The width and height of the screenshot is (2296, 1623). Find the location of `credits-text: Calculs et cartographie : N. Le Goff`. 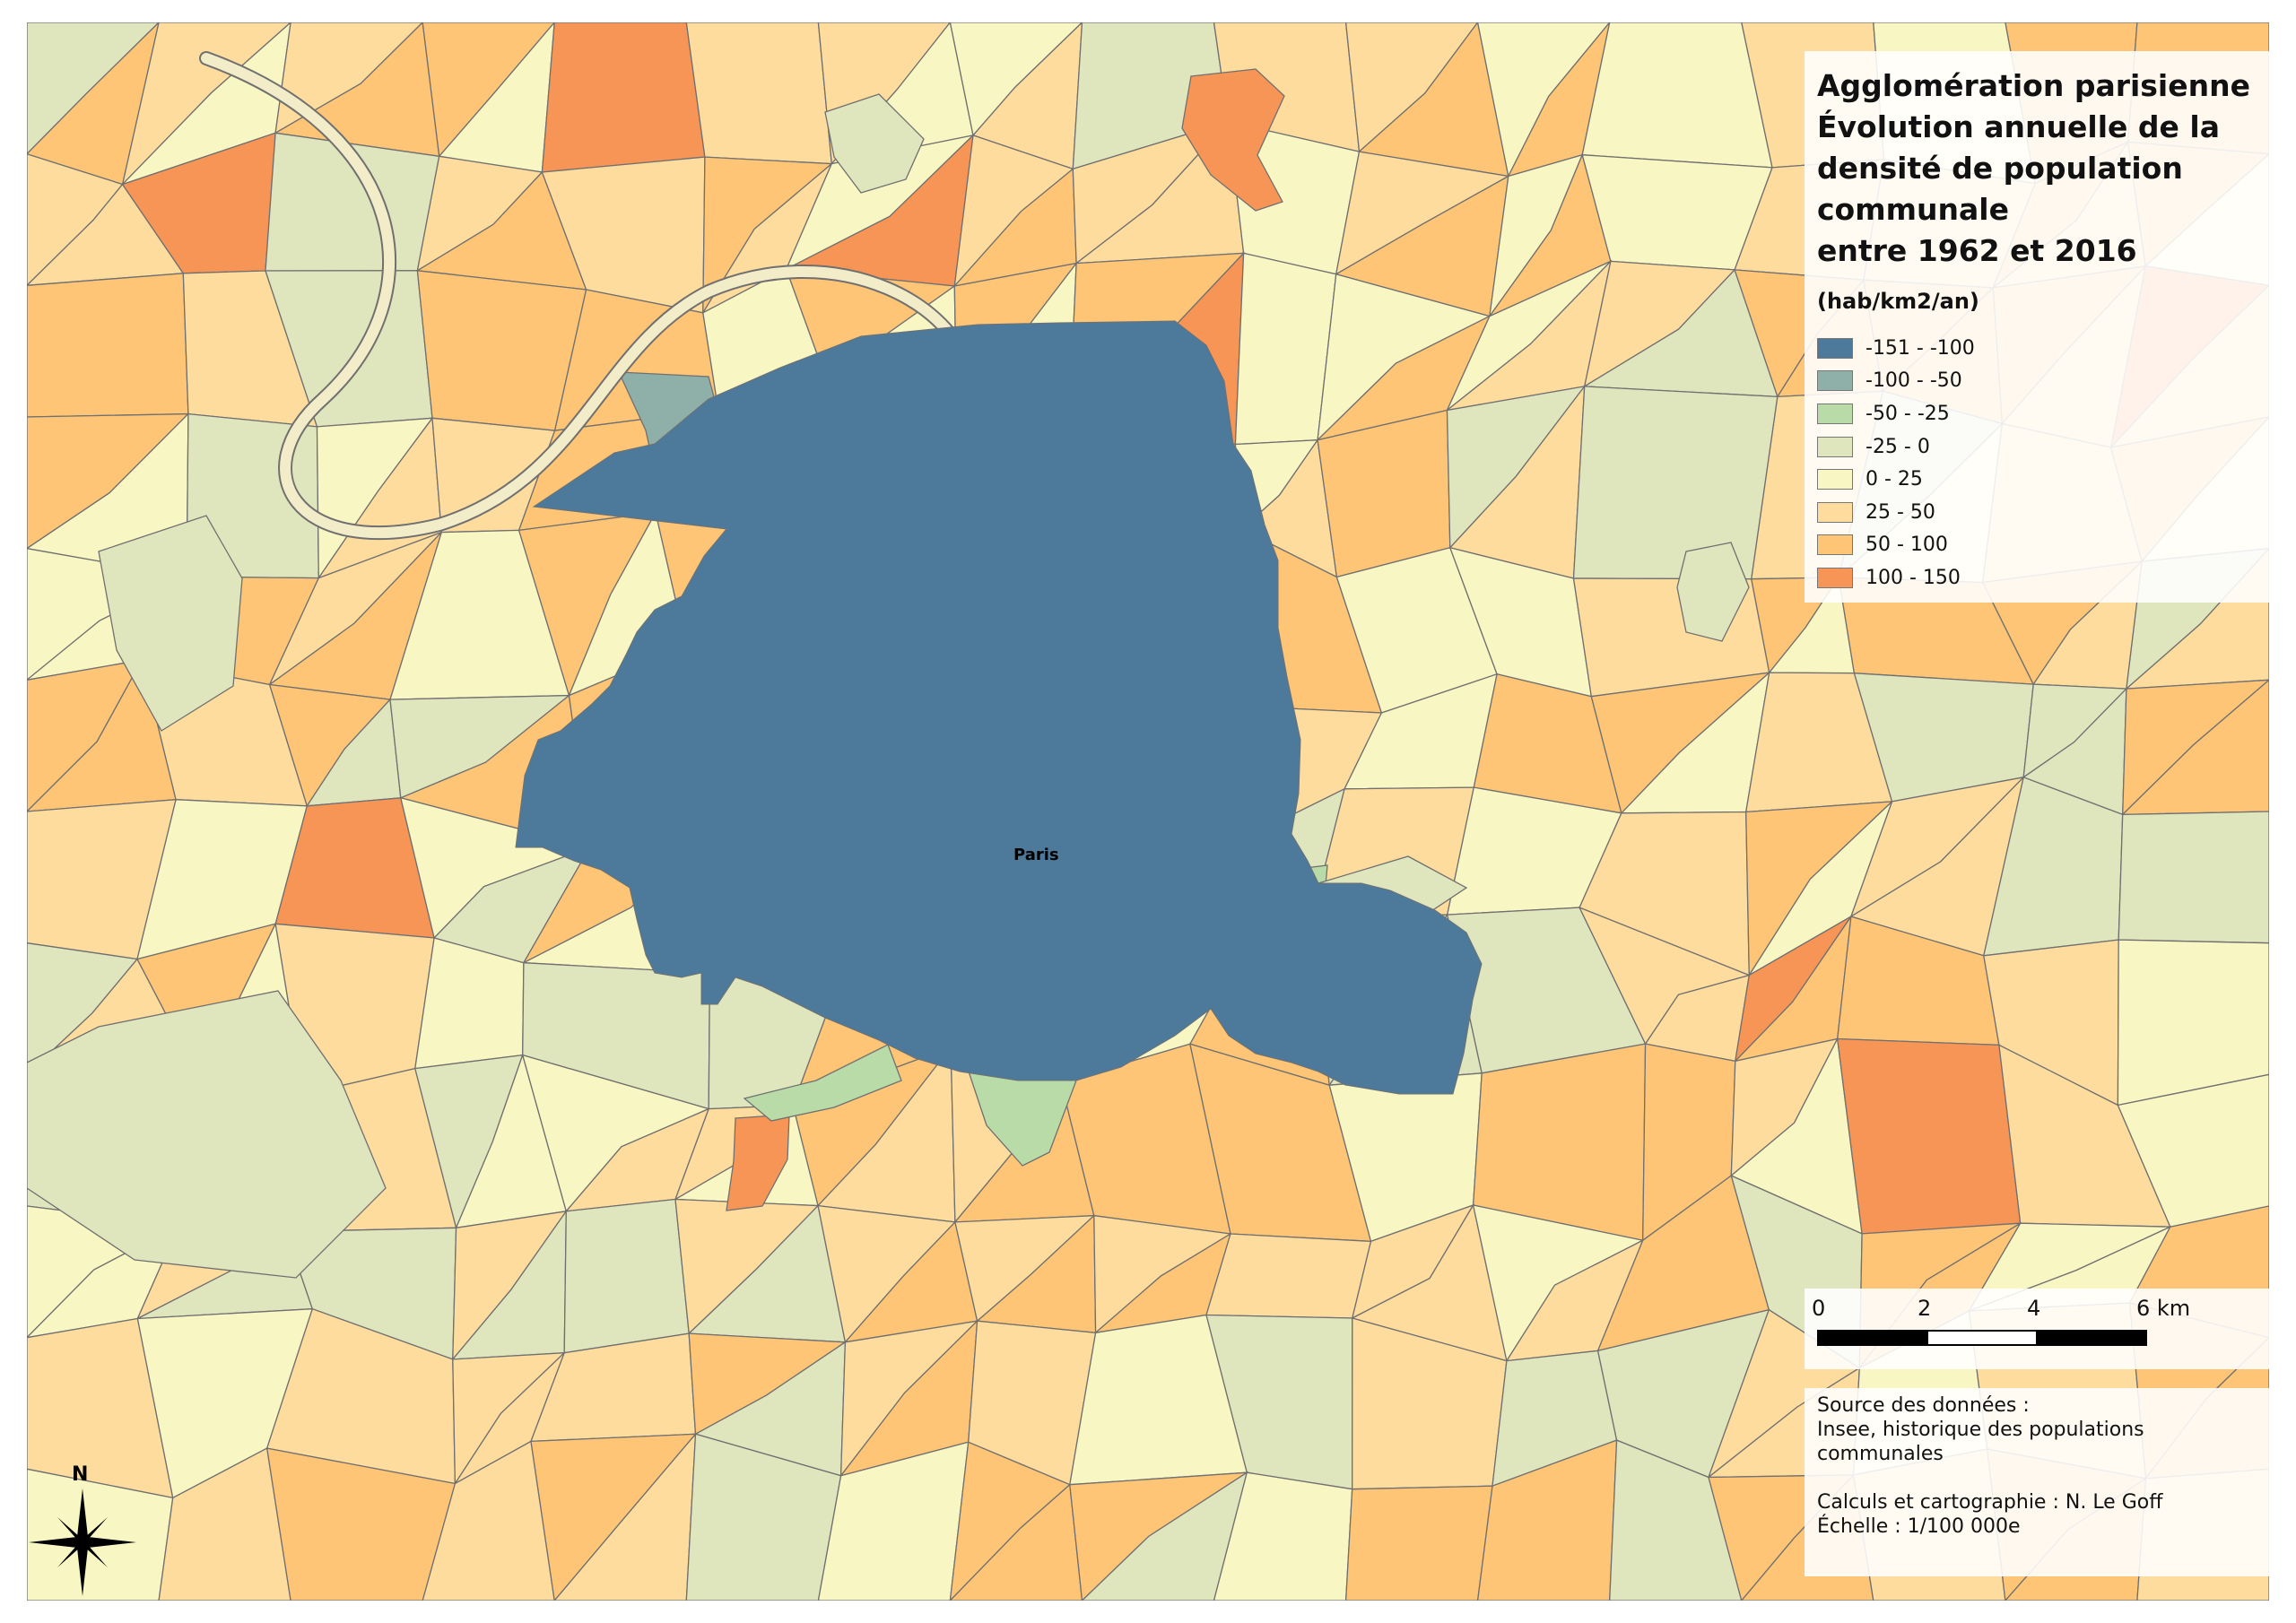

credits-text: Calculs et cartographie : N. Le Goff is located at coordinates (1990, 1502).